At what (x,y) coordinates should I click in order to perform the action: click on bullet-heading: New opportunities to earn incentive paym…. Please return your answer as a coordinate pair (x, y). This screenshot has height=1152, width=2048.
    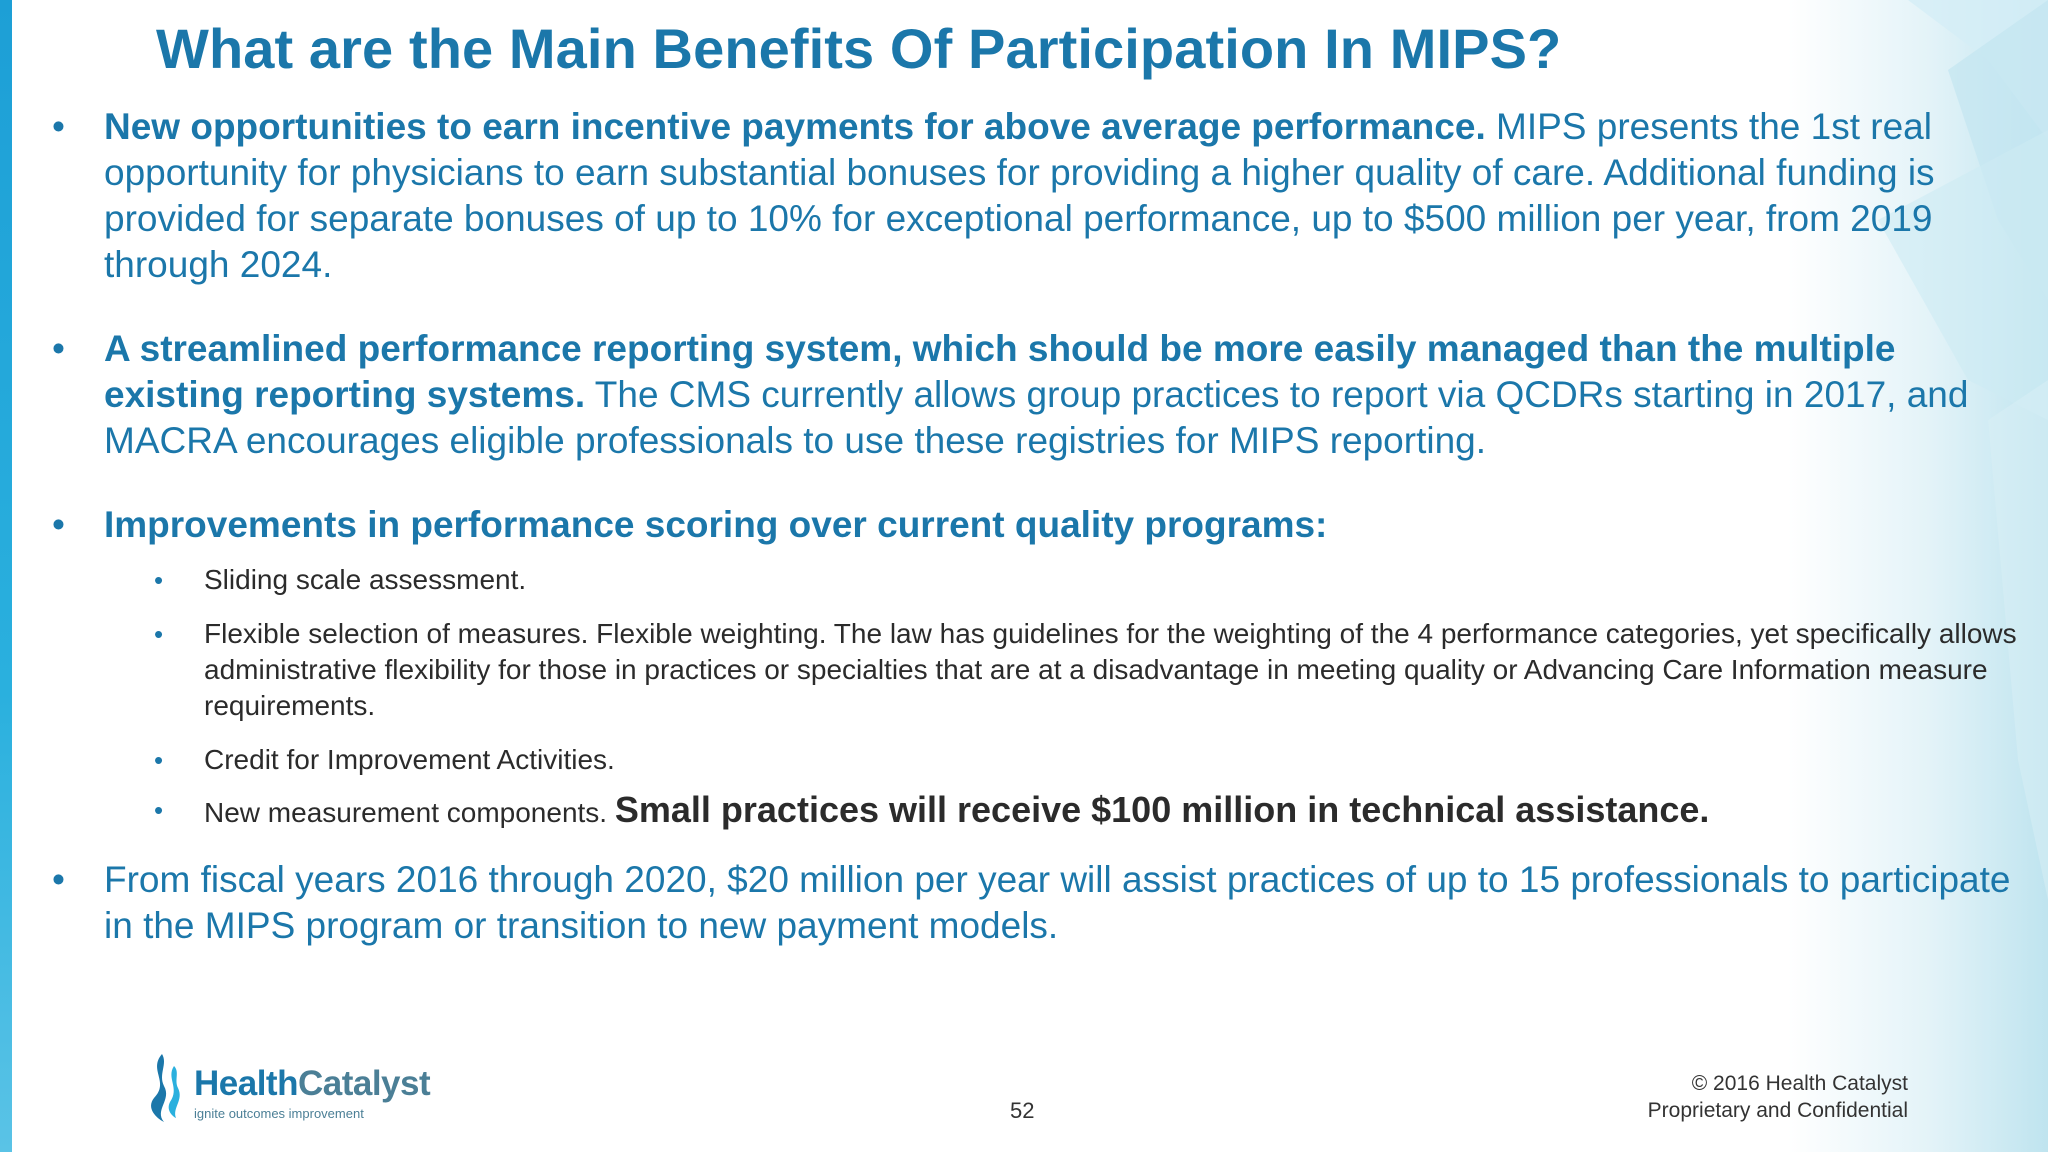
    Looking at the image, I should click on (795, 126).